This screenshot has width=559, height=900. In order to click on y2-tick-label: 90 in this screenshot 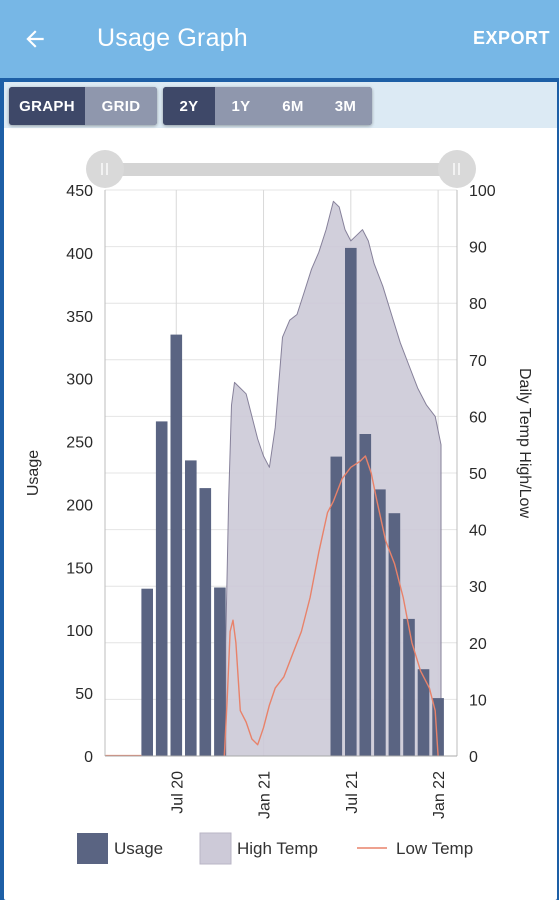, I will do `click(478, 248)`.